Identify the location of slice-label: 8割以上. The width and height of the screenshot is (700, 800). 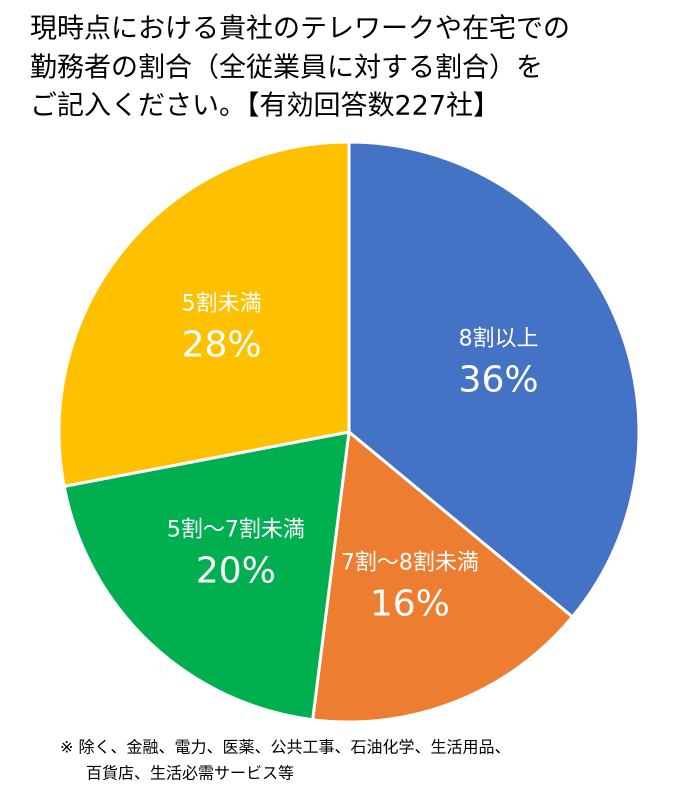
(499, 339).